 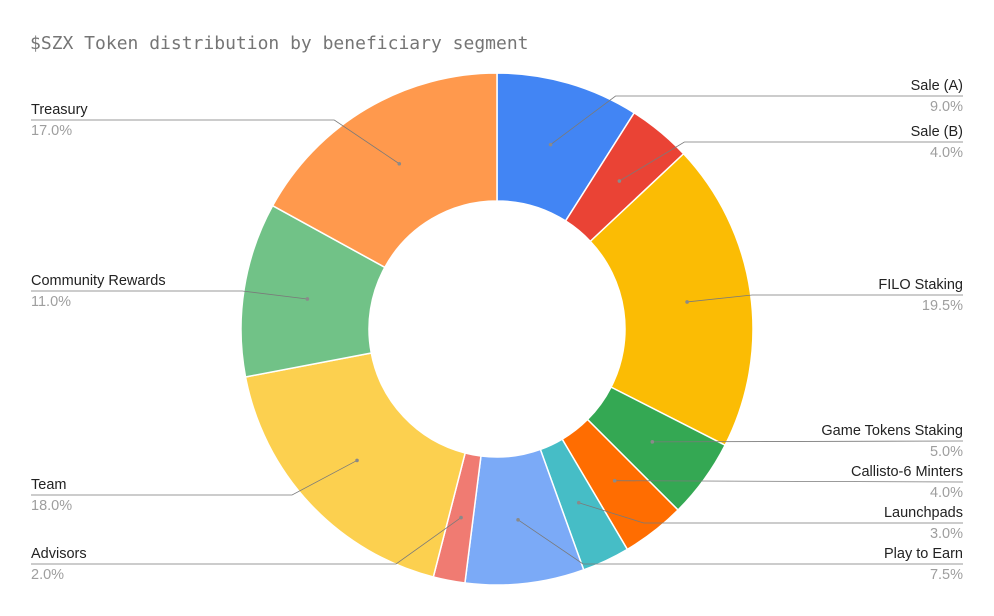 I want to click on slice-filo-staking, so click(x=671, y=299).